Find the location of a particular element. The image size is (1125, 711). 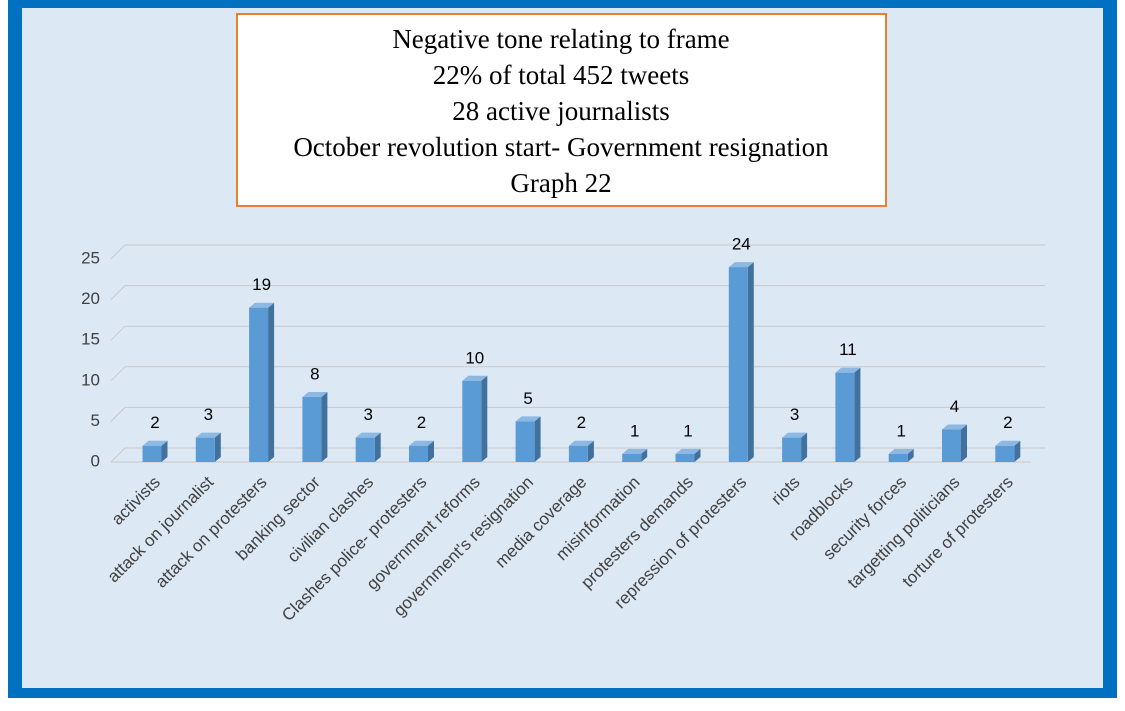

chart-title: Graph 22 is located at coordinates (560, 183).